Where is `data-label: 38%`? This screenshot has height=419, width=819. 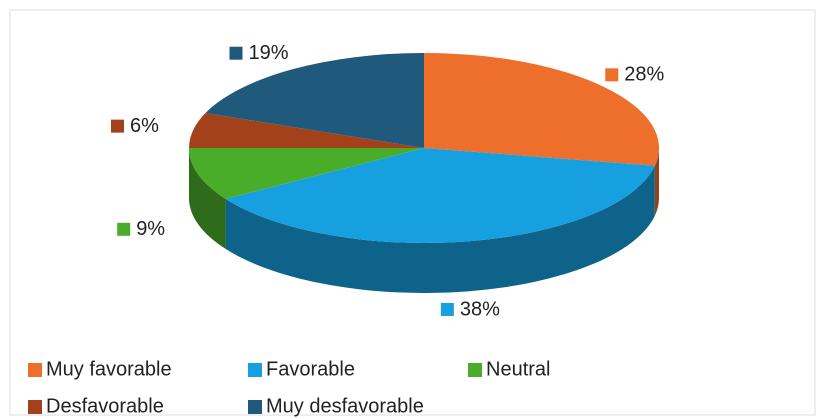
data-label: 38% is located at coordinates (480, 309).